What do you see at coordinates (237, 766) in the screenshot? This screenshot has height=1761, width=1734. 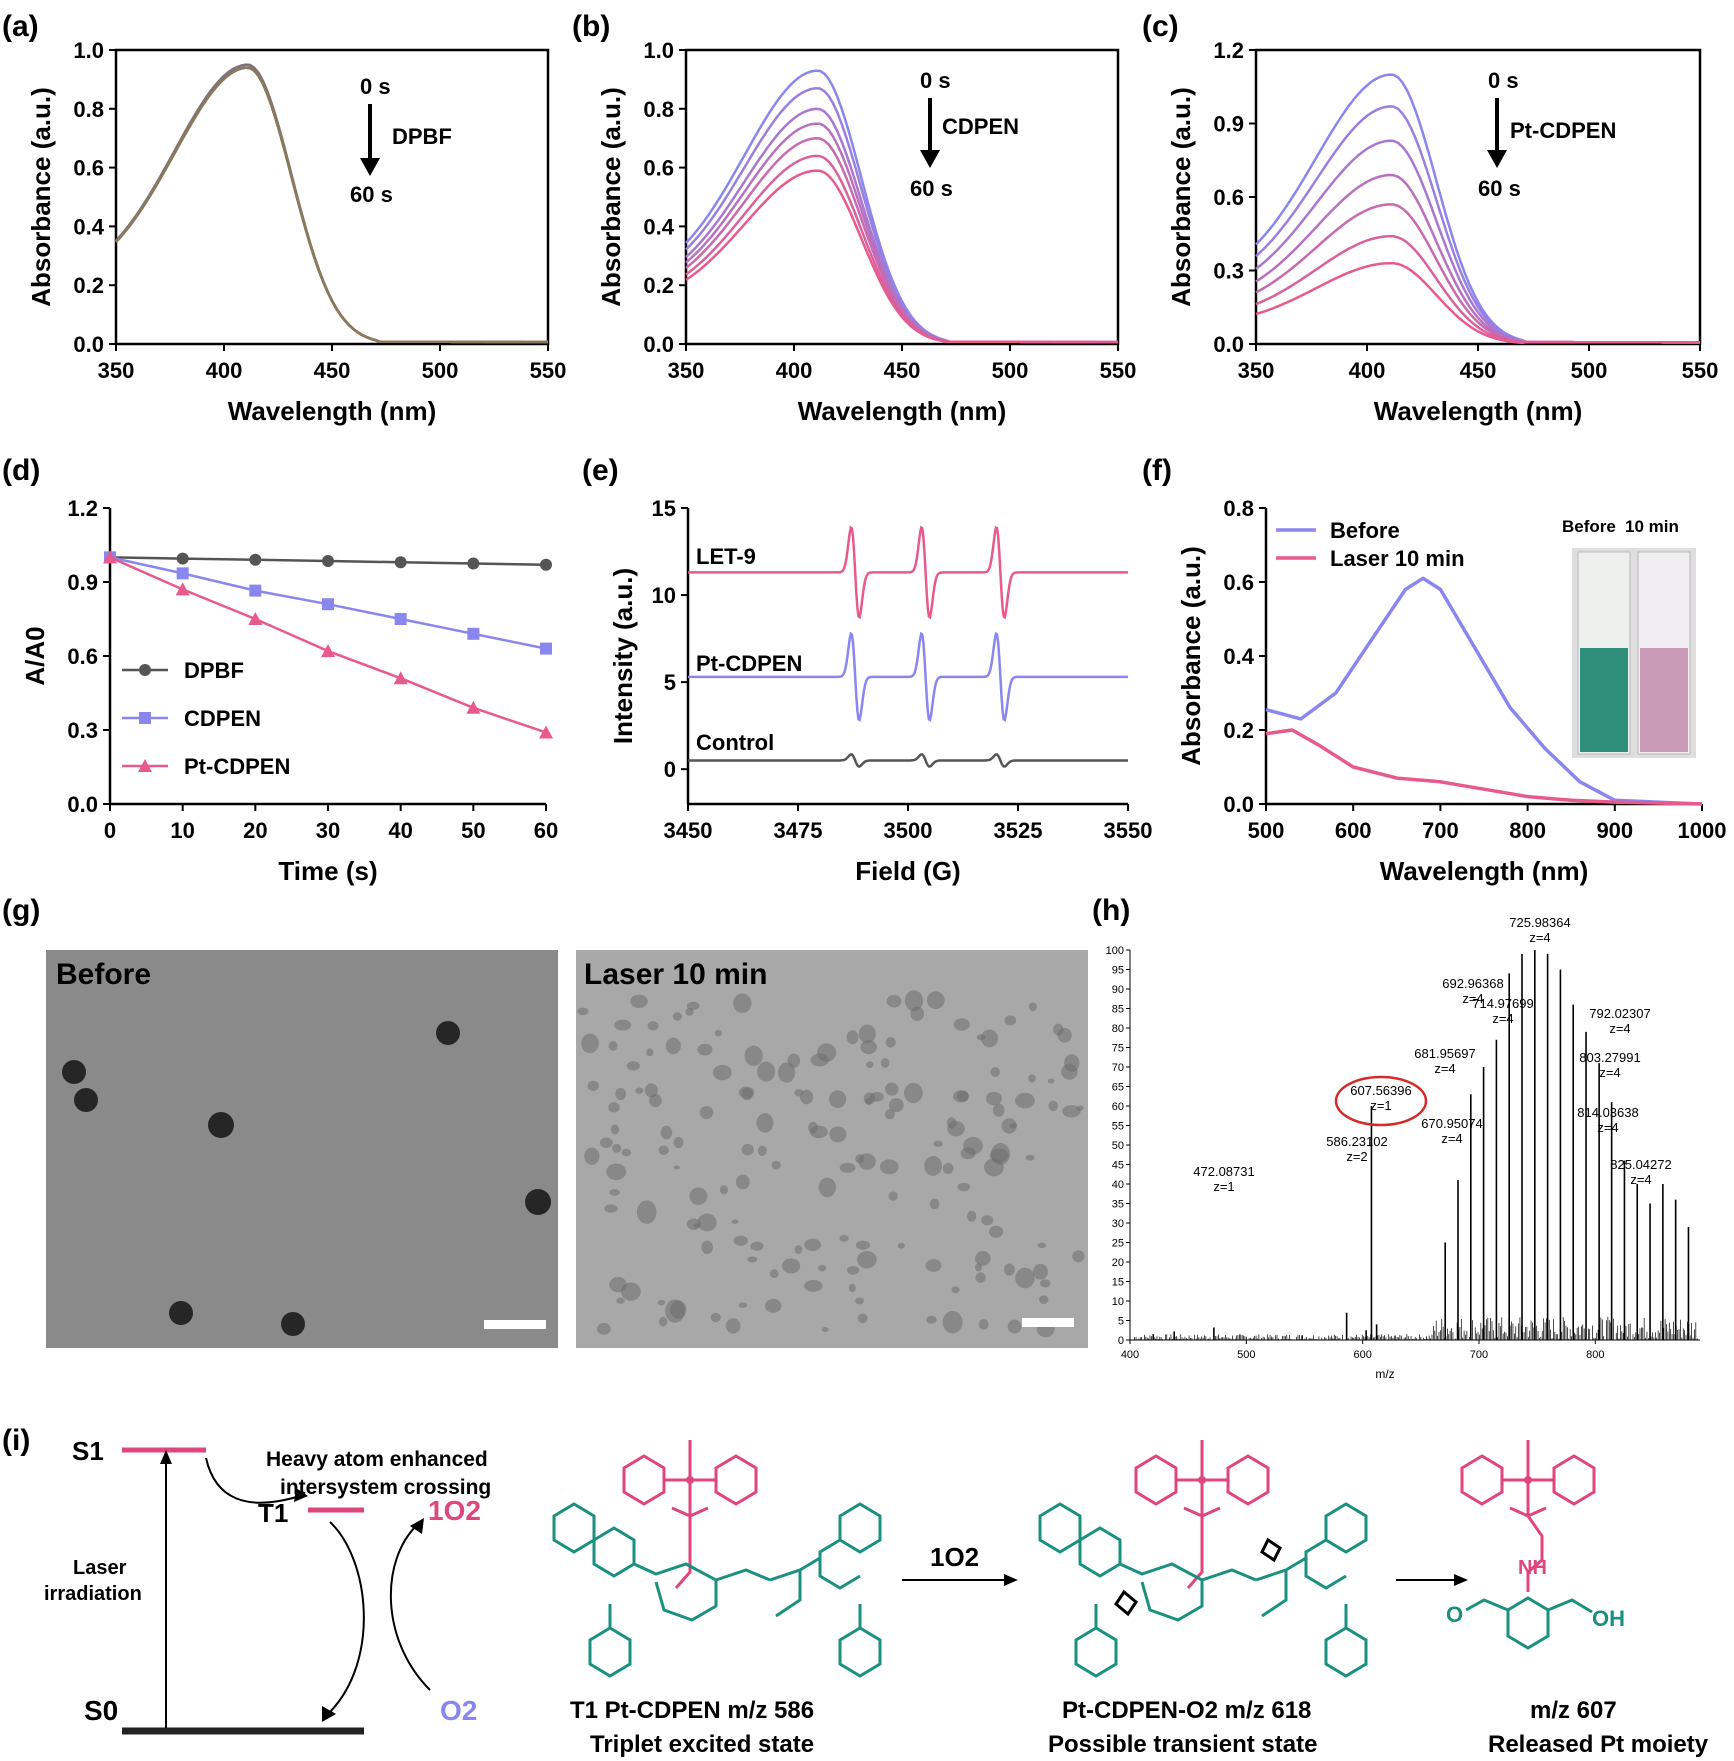 I see `legend-label: Pt-CDPEN` at bounding box center [237, 766].